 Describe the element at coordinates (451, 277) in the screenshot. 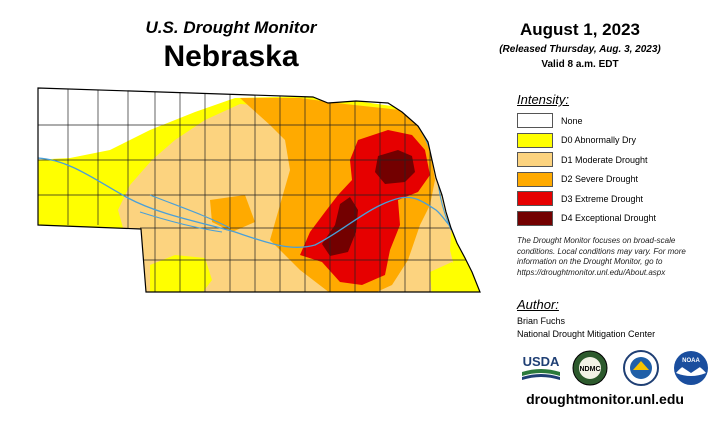

I see `d0-pocket-southeast` at that location.